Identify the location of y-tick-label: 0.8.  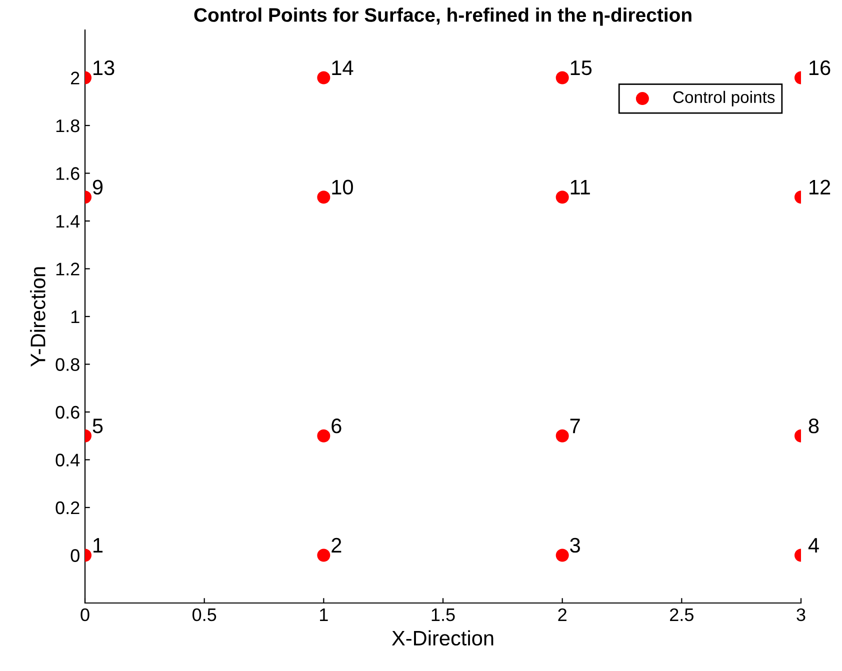
(68, 364).